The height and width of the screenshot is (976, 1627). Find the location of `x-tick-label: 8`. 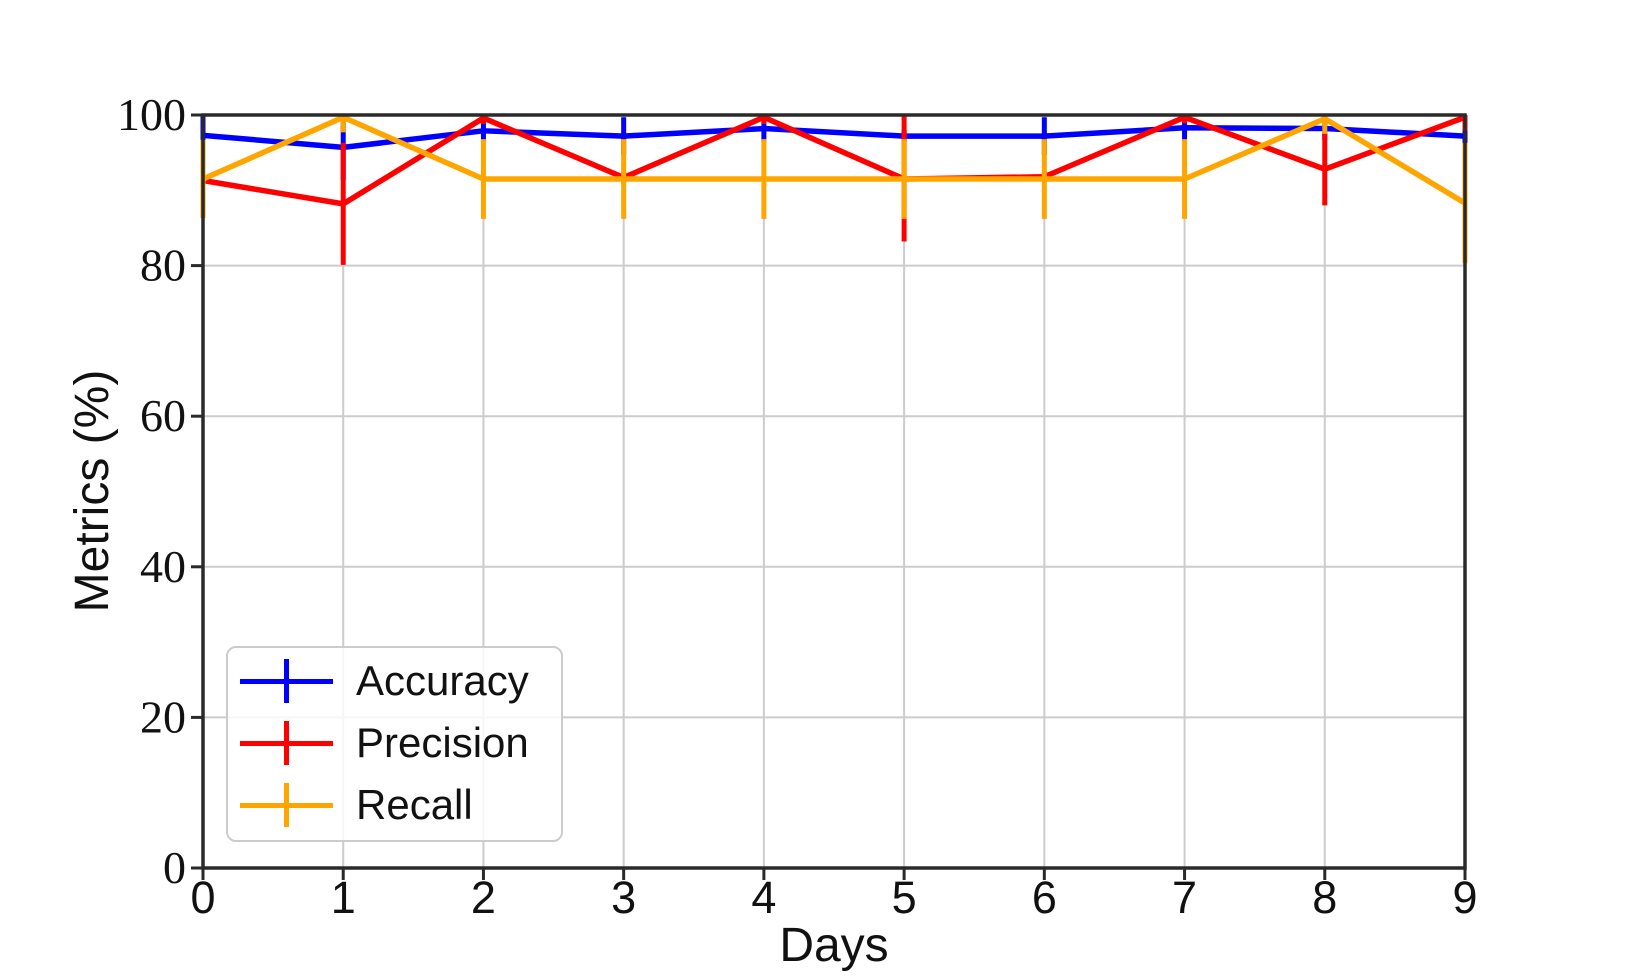

x-tick-label: 8 is located at coordinates (1324, 897).